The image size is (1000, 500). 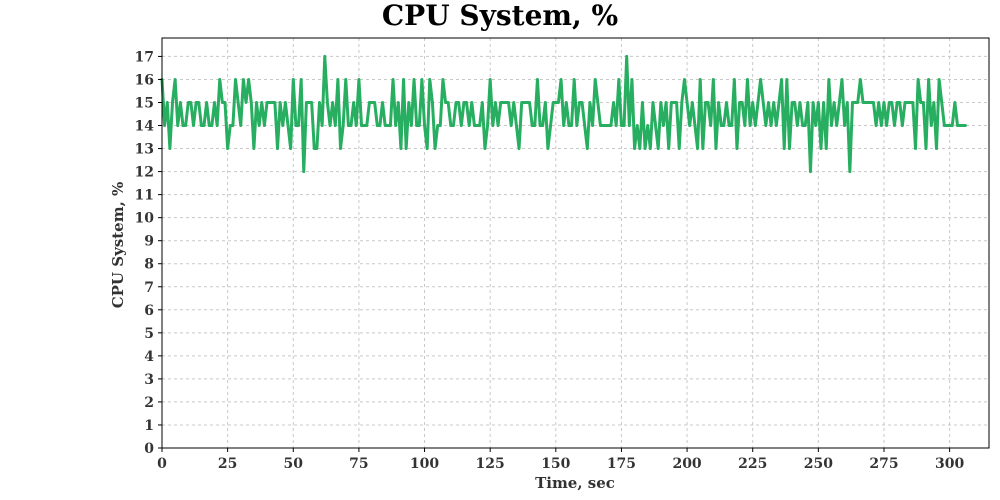 I want to click on x-axis-ticks: 0 25 50 75 100 125 150 175 200 225 250 275 300, so click(x=560, y=460).